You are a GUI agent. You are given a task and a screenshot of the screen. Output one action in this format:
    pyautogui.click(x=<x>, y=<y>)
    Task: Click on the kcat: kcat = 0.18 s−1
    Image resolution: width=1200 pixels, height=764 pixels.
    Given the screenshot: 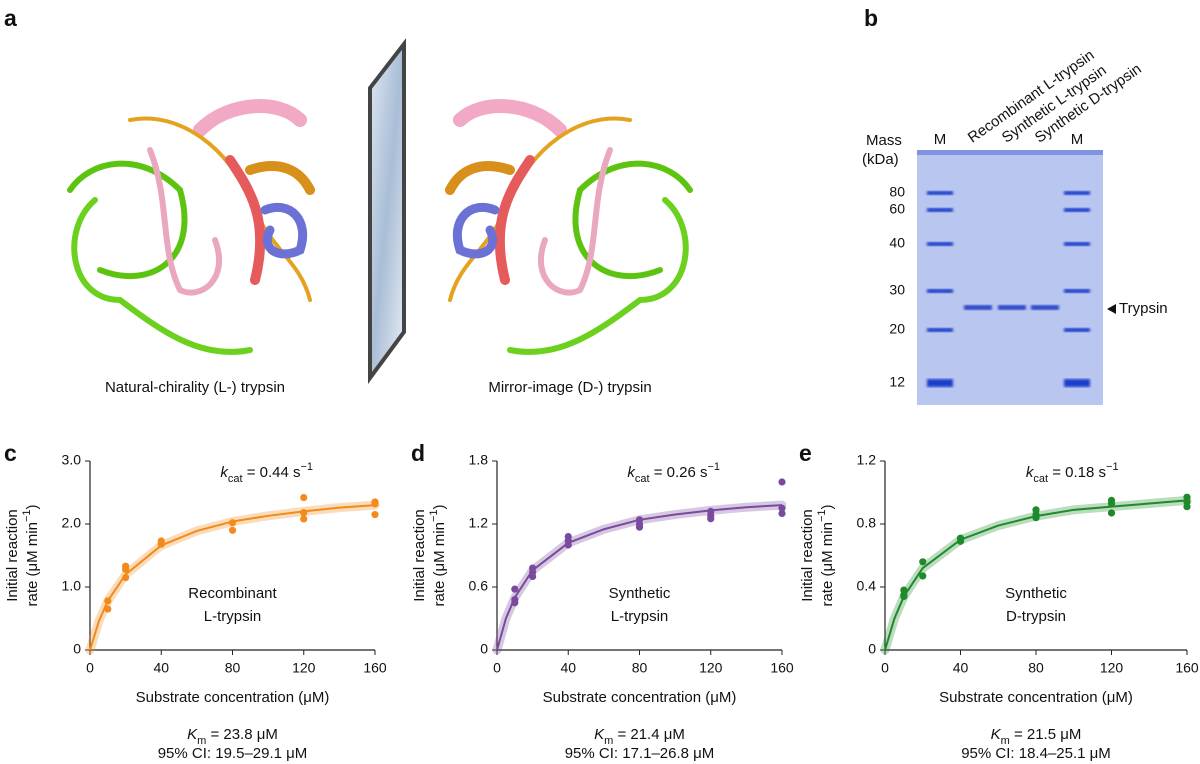 What is the action you would take?
    pyautogui.click(x=1072, y=473)
    